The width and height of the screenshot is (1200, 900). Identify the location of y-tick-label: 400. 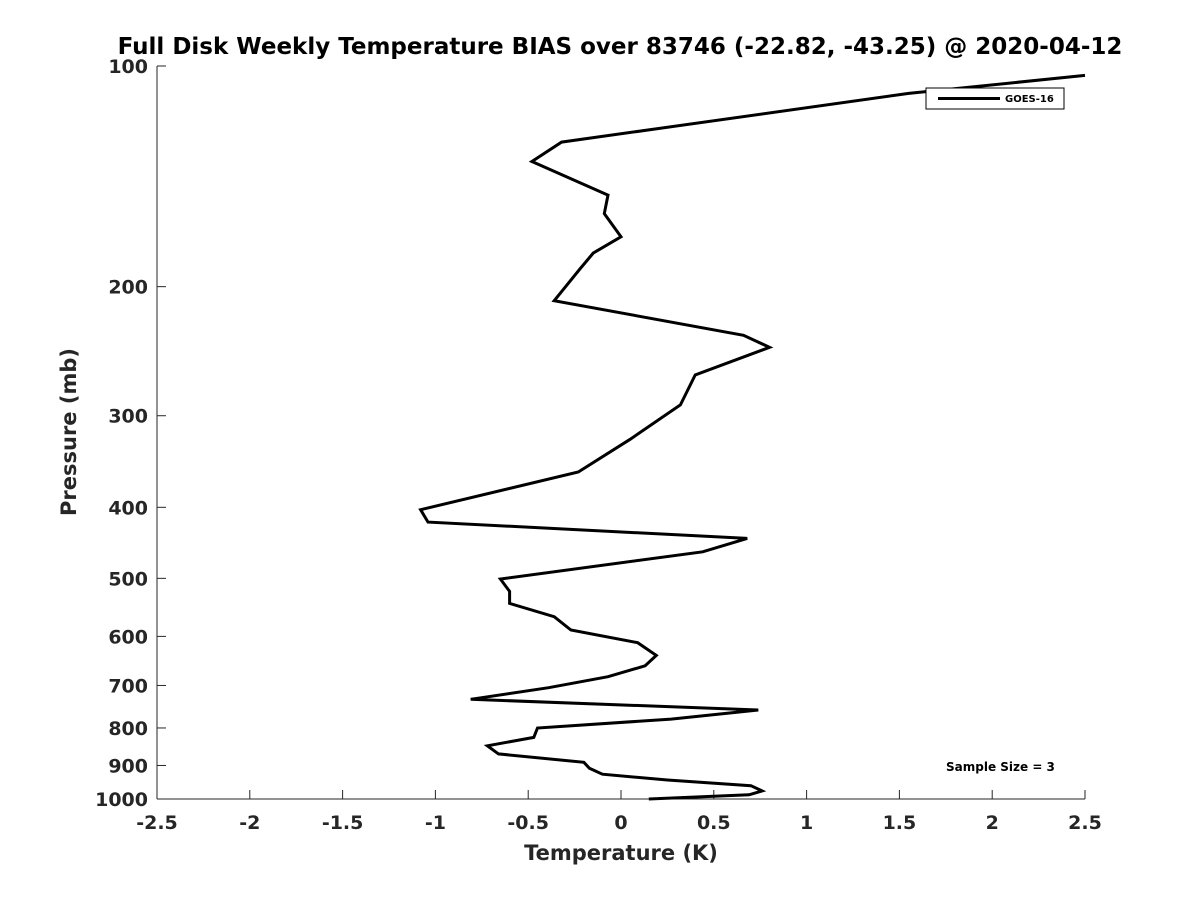
(128, 508).